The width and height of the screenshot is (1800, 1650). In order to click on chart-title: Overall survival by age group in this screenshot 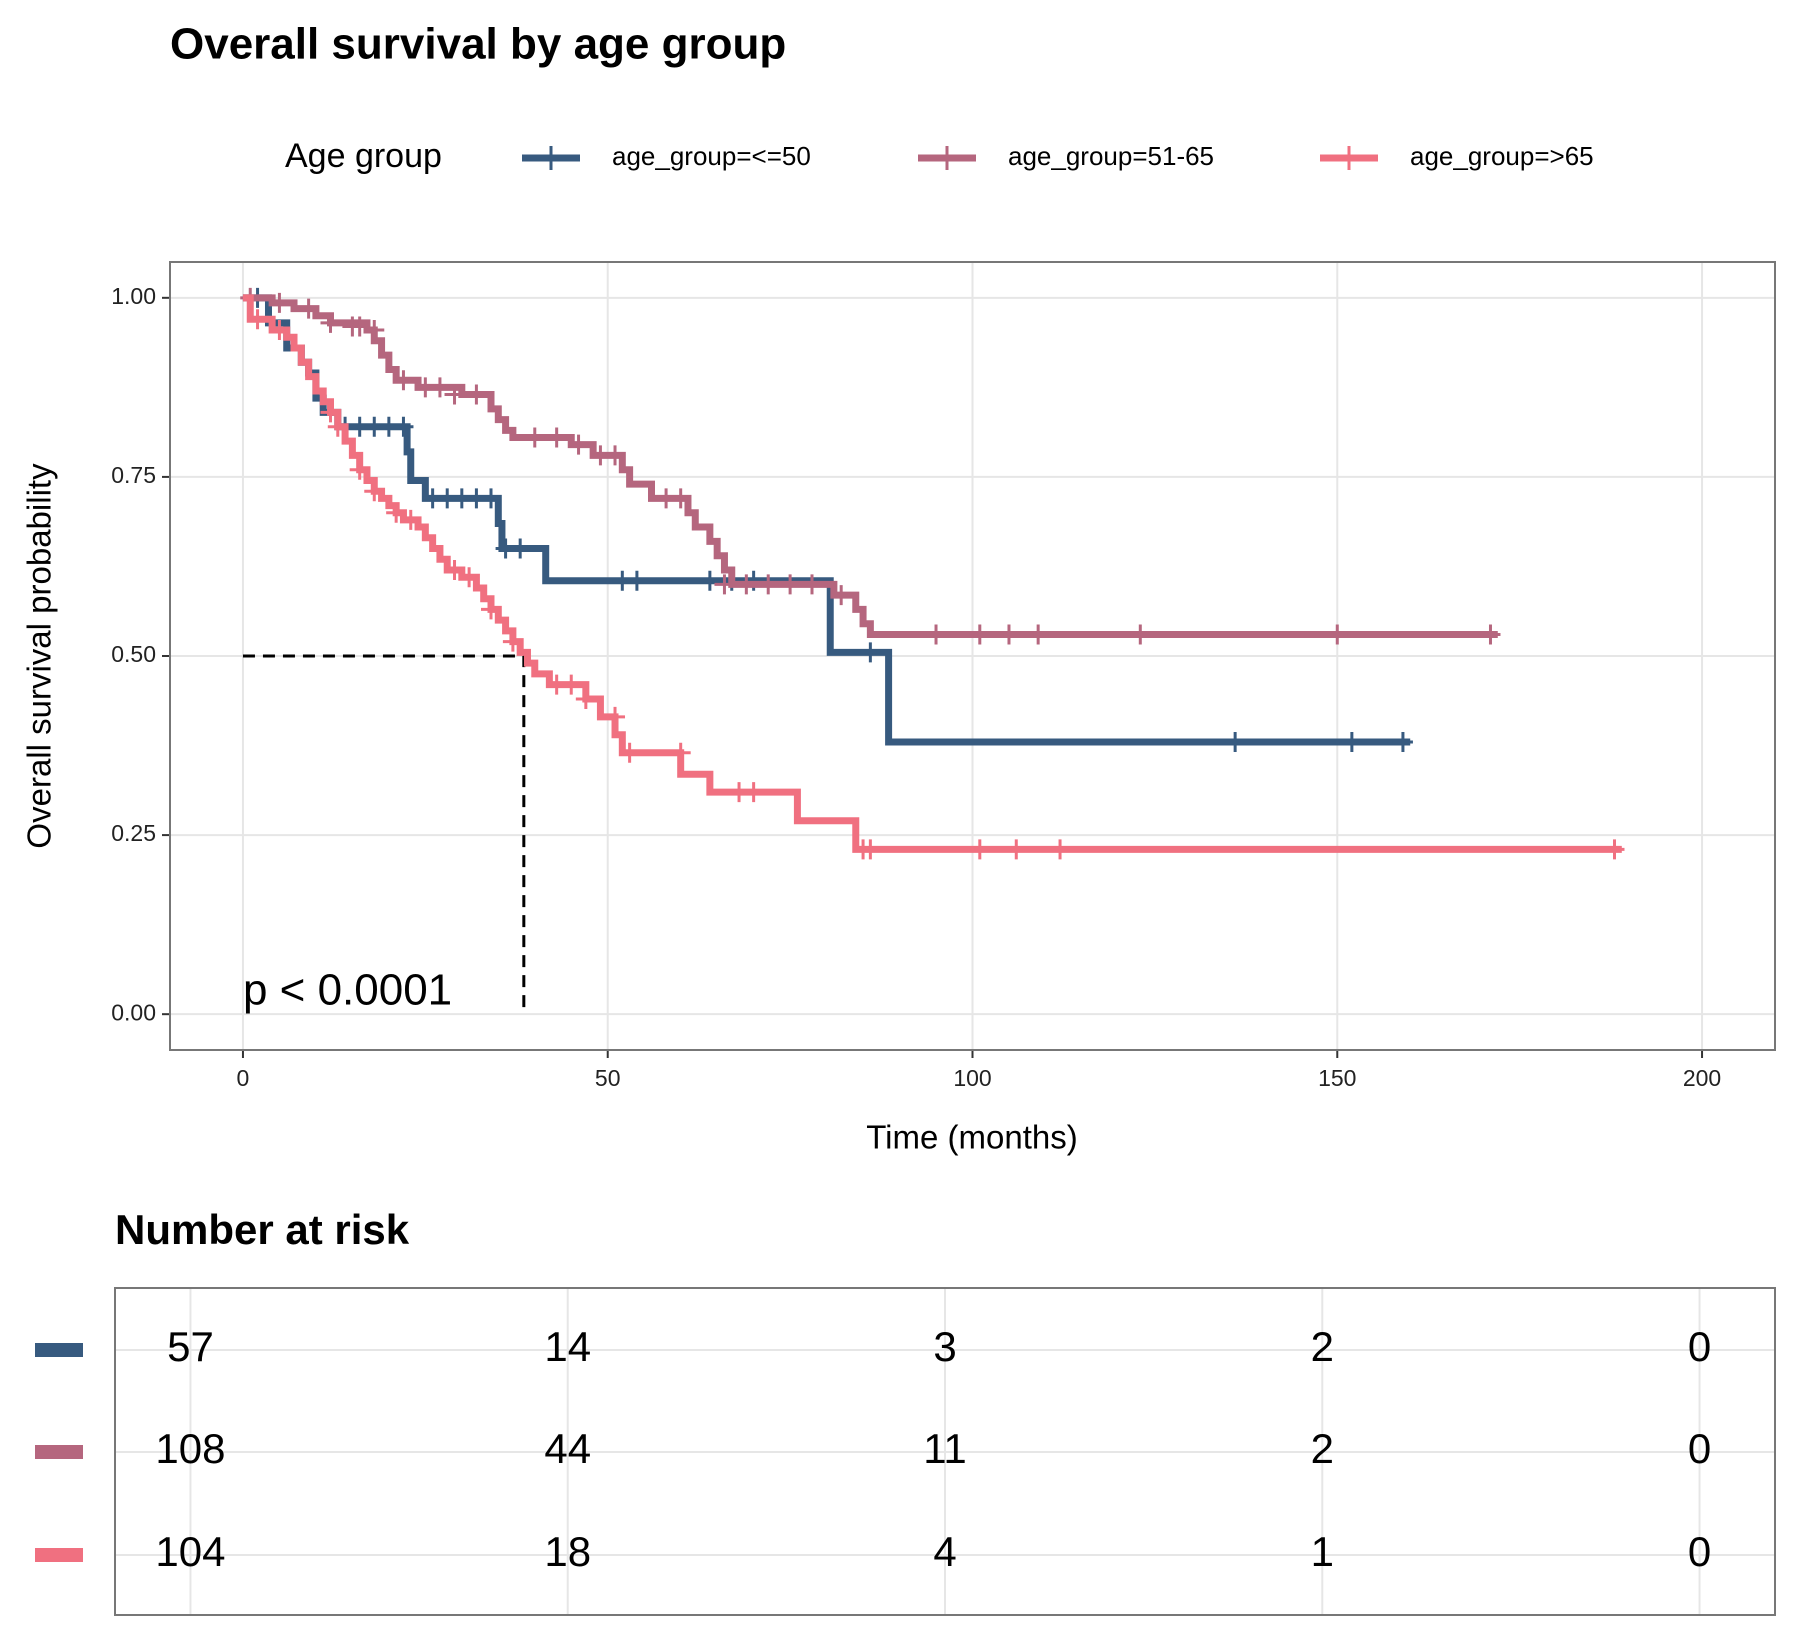, I will do `click(478, 44)`.